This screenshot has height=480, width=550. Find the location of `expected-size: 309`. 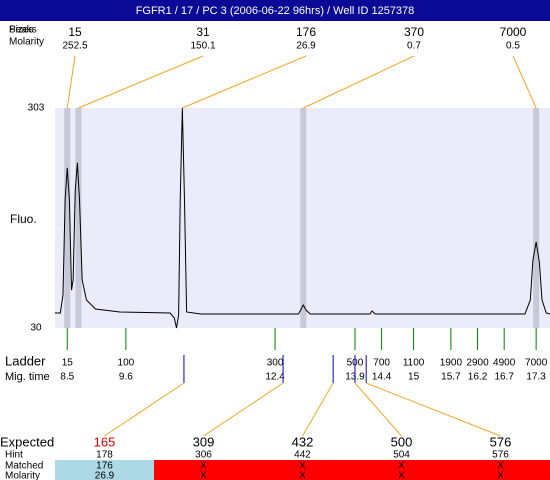

expected-size: 309 is located at coordinates (204, 441).